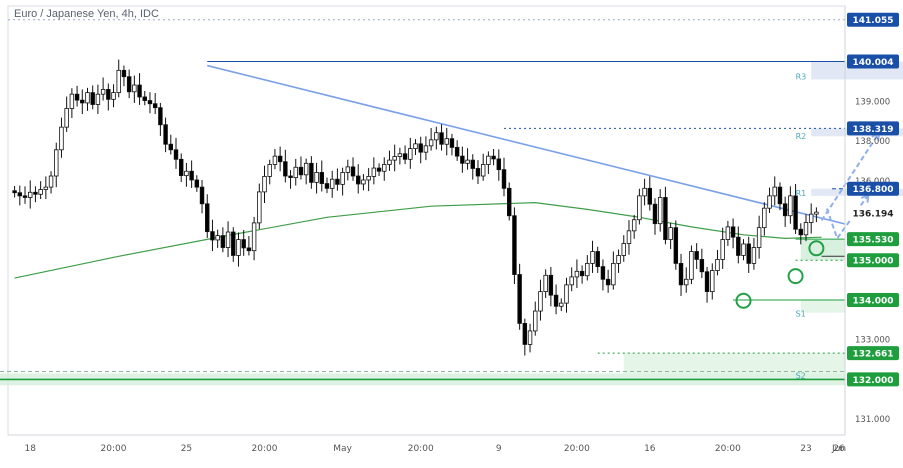 The height and width of the screenshot is (468, 903). Describe the element at coordinates (650, 449) in the screenshot. I see `time-tick-label: 16` at that location.